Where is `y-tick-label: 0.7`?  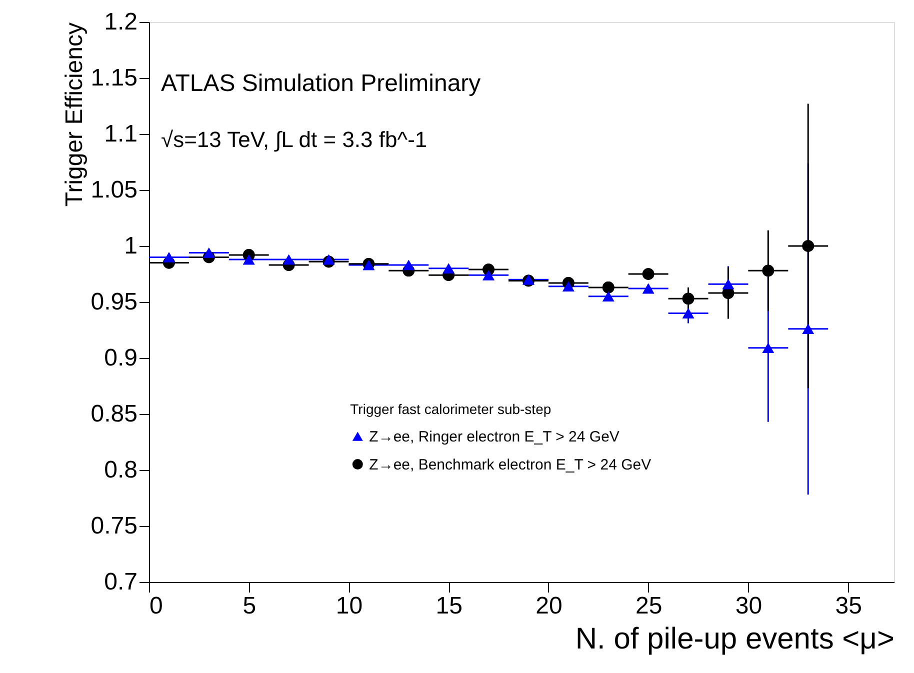
y-tick-label: 0.7 is located at coordinates (121, 582).